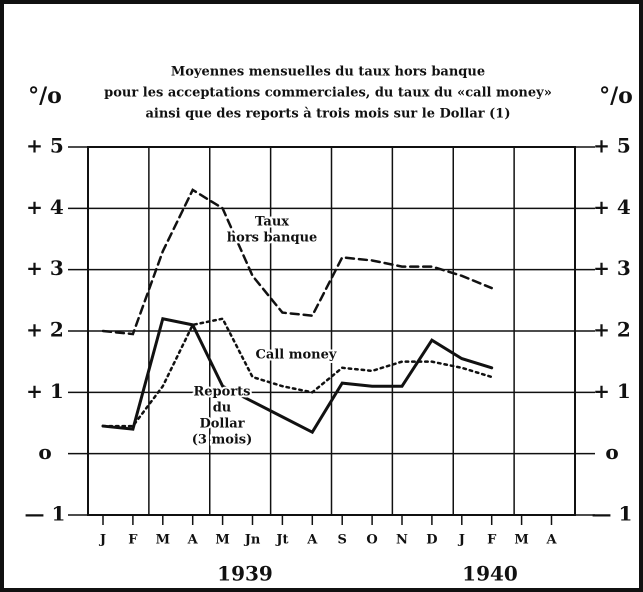  What do you see at coordinates (281, 540) in the screenshot?
I see `x-tick-label: Jt` at bounding box center [281, 540].